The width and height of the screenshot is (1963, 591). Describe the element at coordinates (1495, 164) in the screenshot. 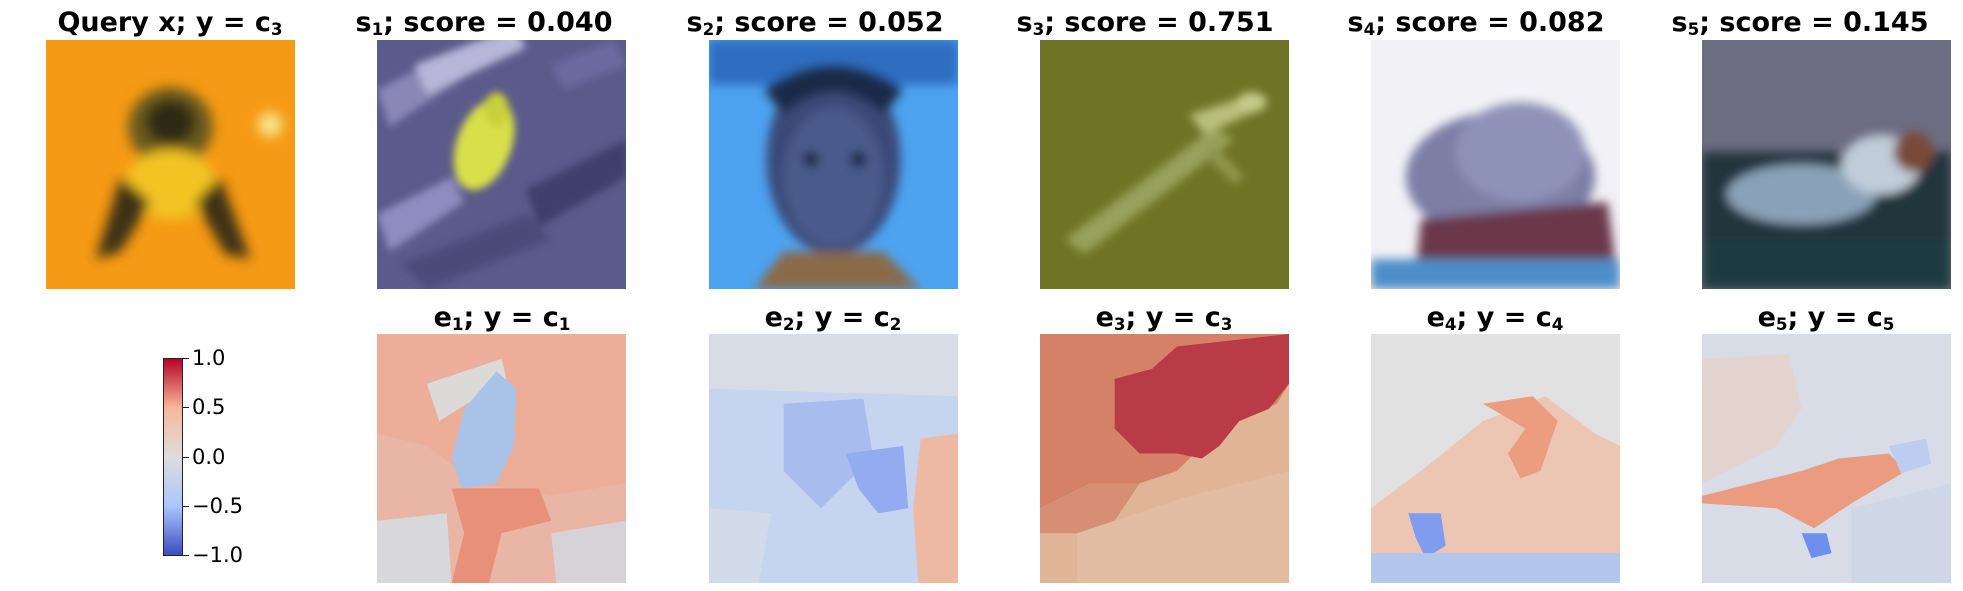

I see `similar-4-image` at that location.